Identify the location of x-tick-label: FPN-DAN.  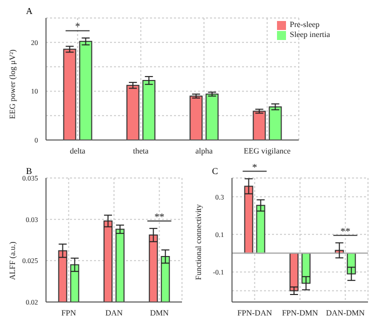
(254, 313).